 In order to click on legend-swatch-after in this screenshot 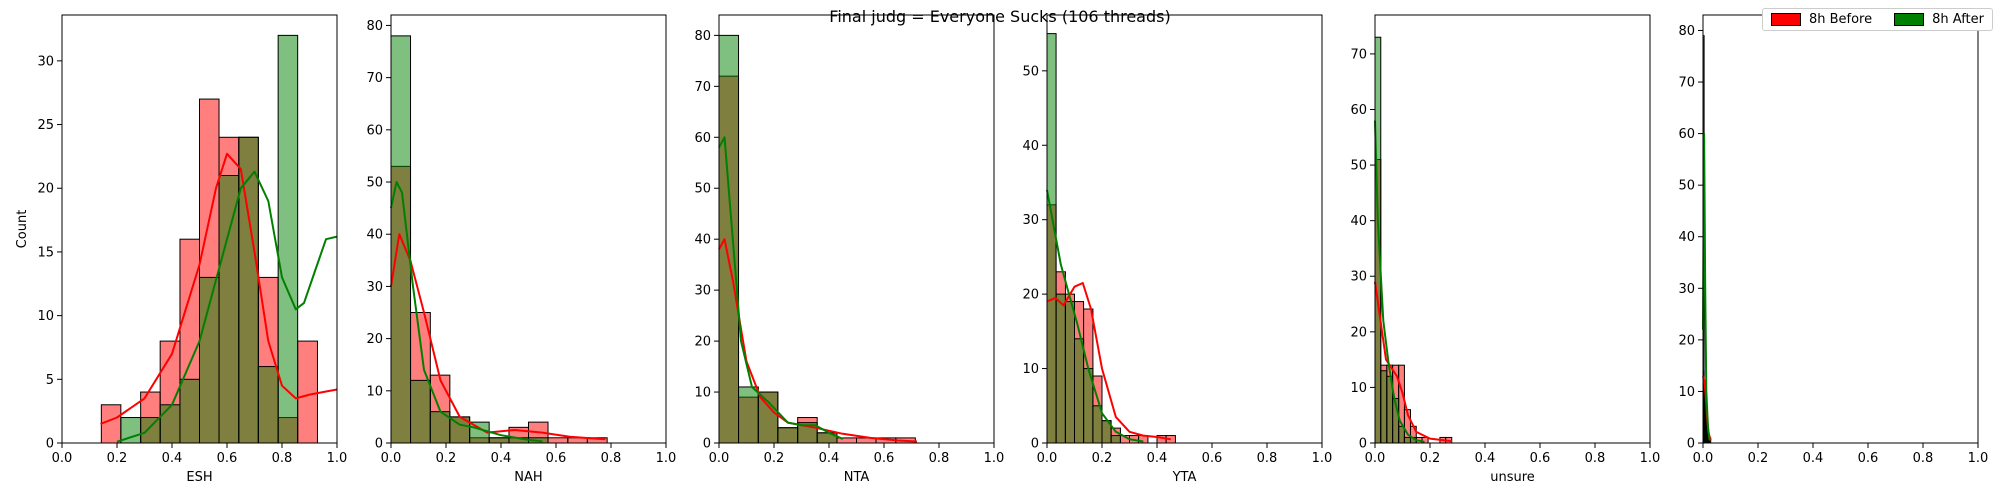, I will do `click(1909, 19)`.